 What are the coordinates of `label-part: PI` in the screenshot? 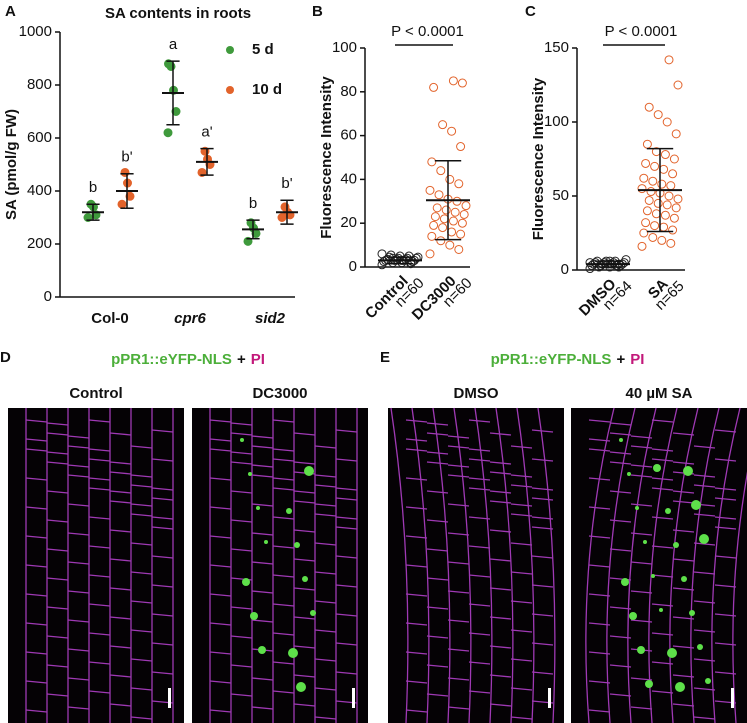 It's located at (258, 359).